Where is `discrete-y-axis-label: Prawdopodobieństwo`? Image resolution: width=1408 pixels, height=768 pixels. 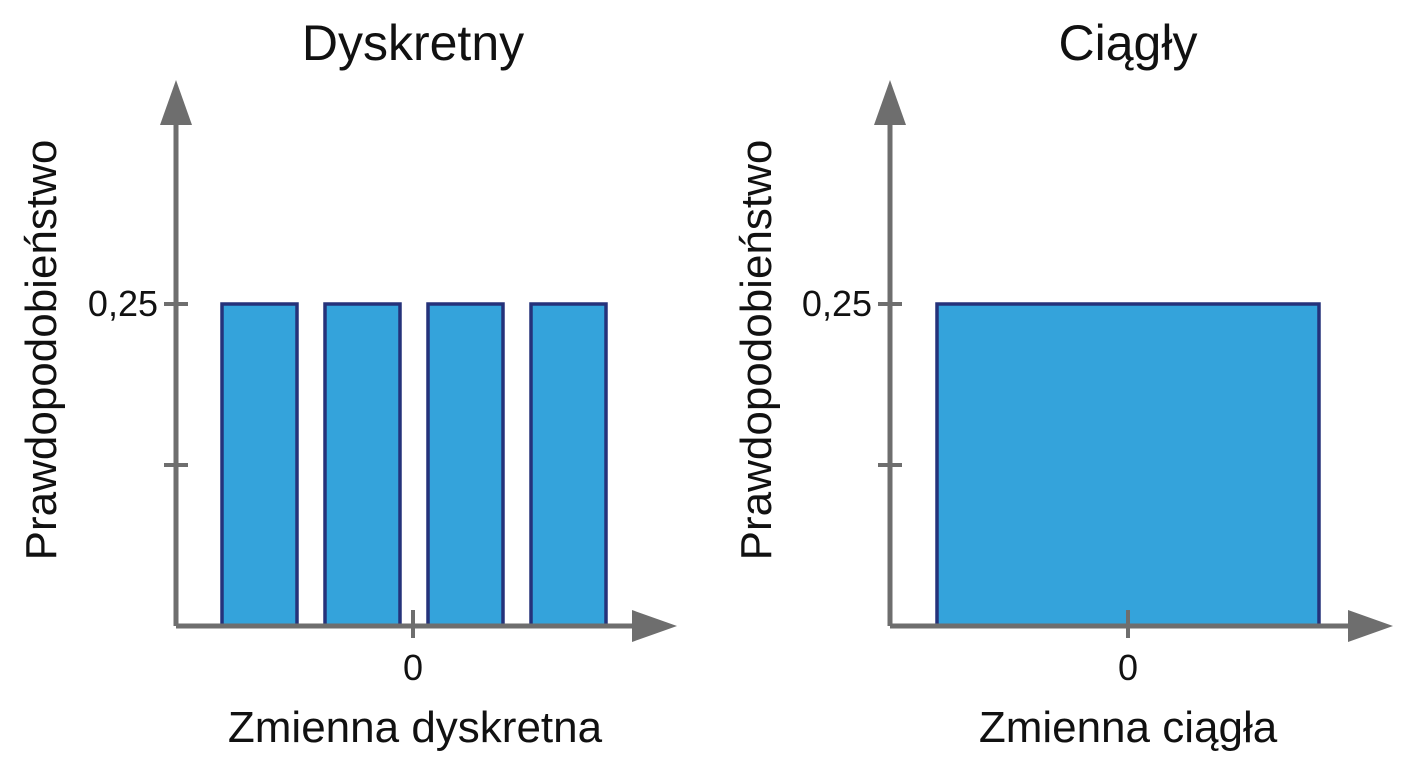
discrete-y-axis-label: Prawdopodobieństwo is located at coordinates (41, 350).